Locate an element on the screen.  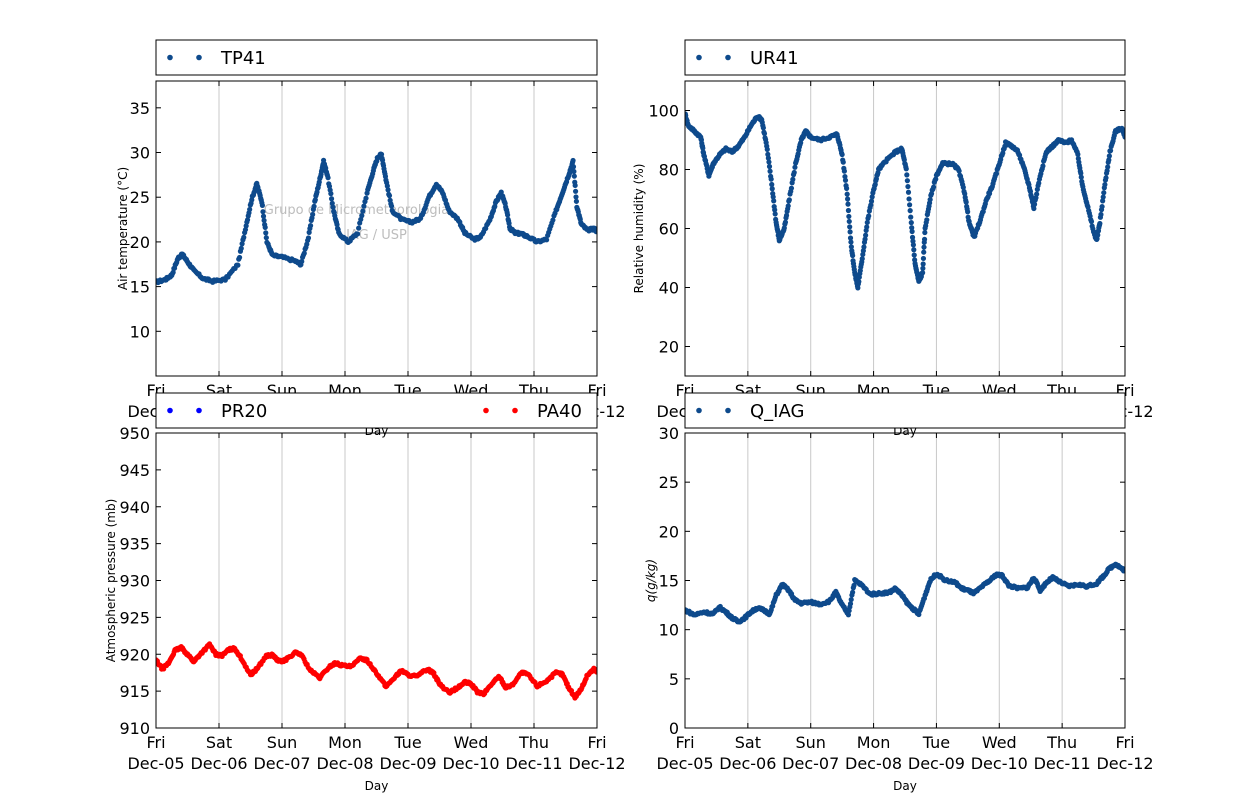
legend: TP41 is located at coordinates (376, 57).